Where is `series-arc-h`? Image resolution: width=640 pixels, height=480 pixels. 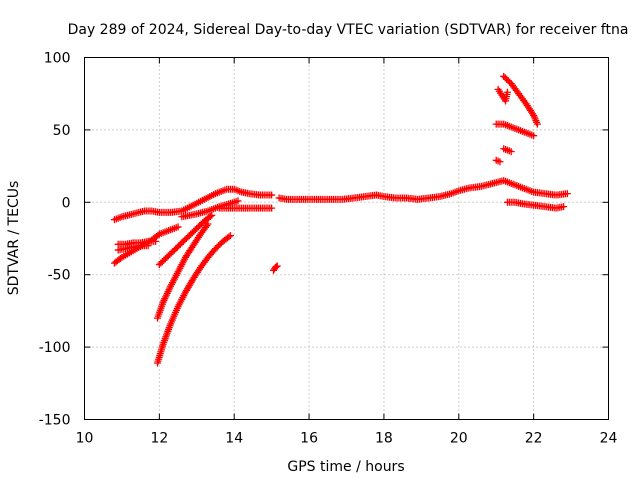
series-arc-h is located at coordinates (182, 271).